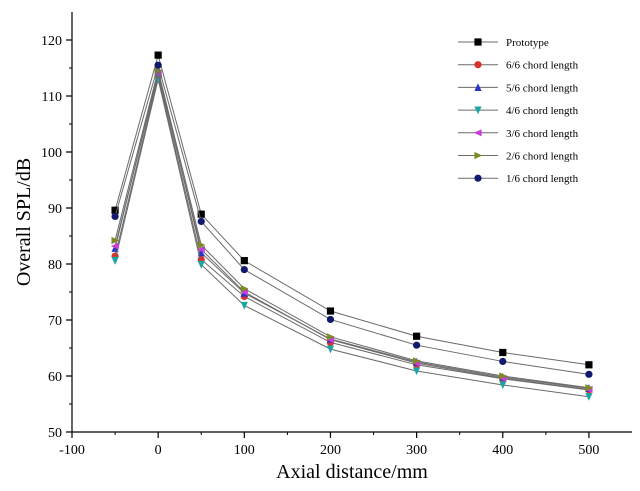 This screenshot has height=491, width=640. Describe the element at coordinates (55, 265) in the screenshot. I see `y-tick-label: 80` at that location.